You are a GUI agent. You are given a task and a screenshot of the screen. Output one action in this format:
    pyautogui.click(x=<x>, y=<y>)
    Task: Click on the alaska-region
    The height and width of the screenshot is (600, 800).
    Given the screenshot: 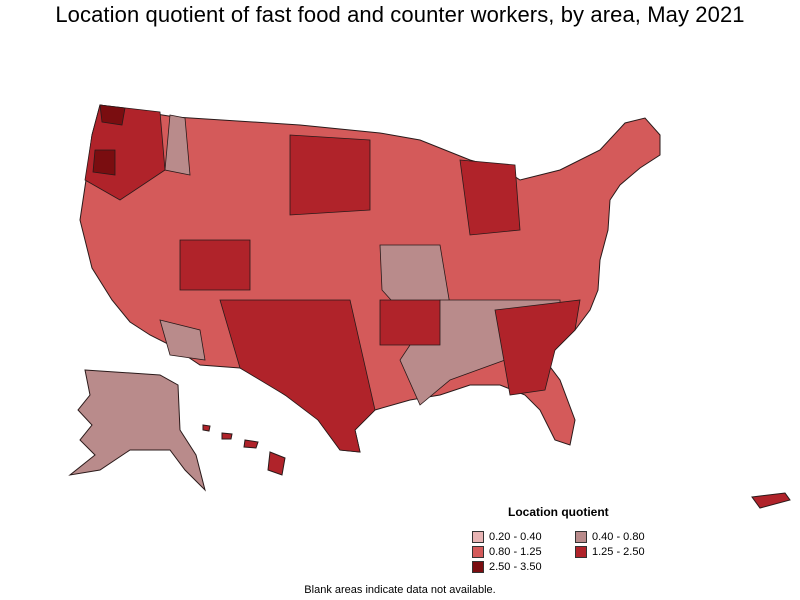 What is the action you would take?
    pyautogui.click(x=137, y=430)
    